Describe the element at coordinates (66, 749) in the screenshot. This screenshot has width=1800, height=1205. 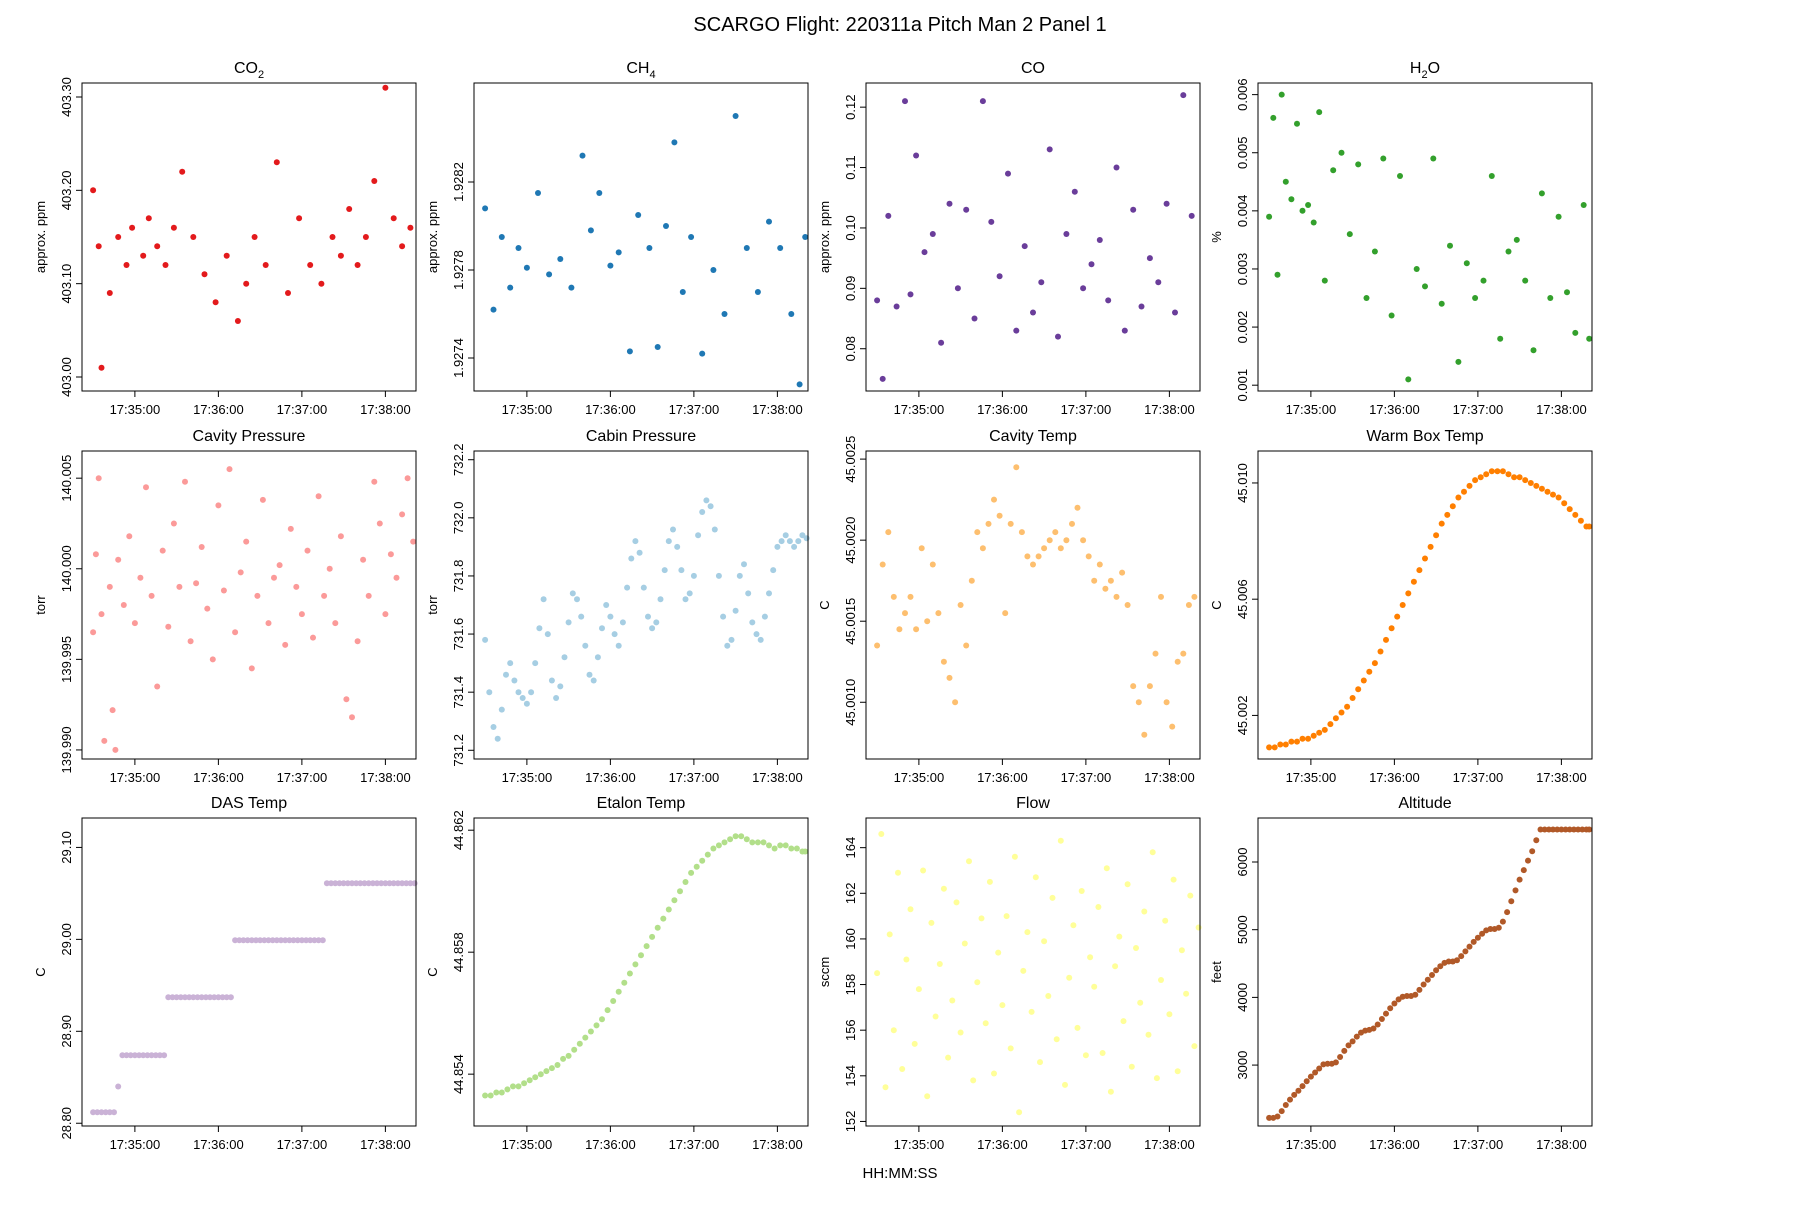
I see `y-tick-label: 139.990` at that location.